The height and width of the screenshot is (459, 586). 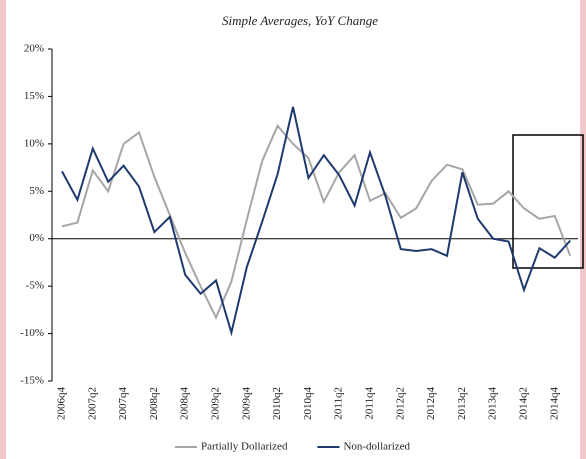 I want to click on highlight-box, so click(x=548, y=201).